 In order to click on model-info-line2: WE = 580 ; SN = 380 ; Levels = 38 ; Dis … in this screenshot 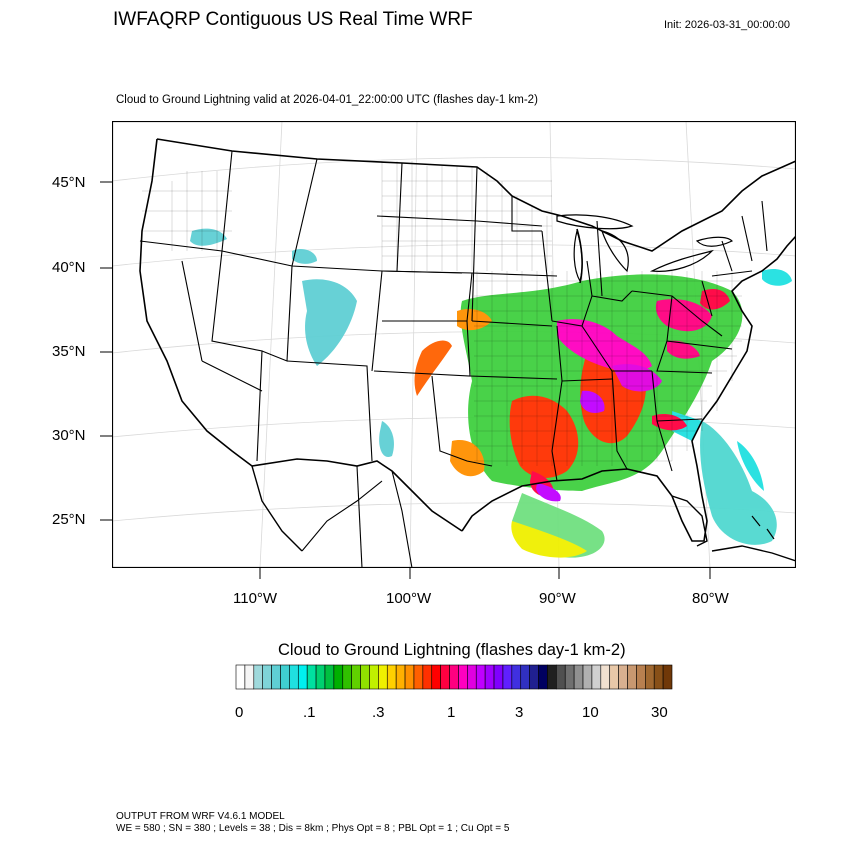, I will do `click(313, 828)`.